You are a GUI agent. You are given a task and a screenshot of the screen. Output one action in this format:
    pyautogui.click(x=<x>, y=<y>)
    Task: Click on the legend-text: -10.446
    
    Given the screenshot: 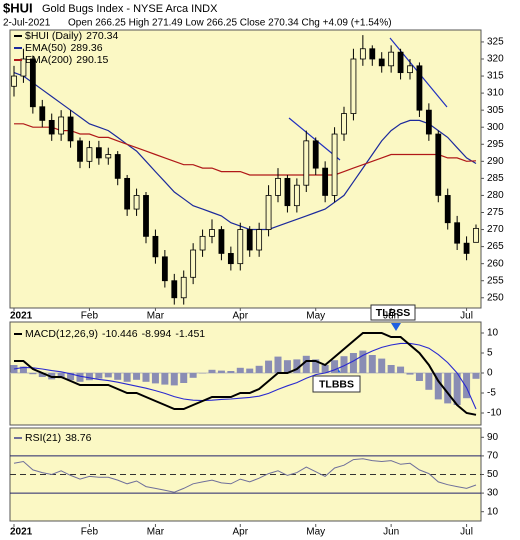 What is the action you would take?
    pyautogui.click(x=120, y=334)
    